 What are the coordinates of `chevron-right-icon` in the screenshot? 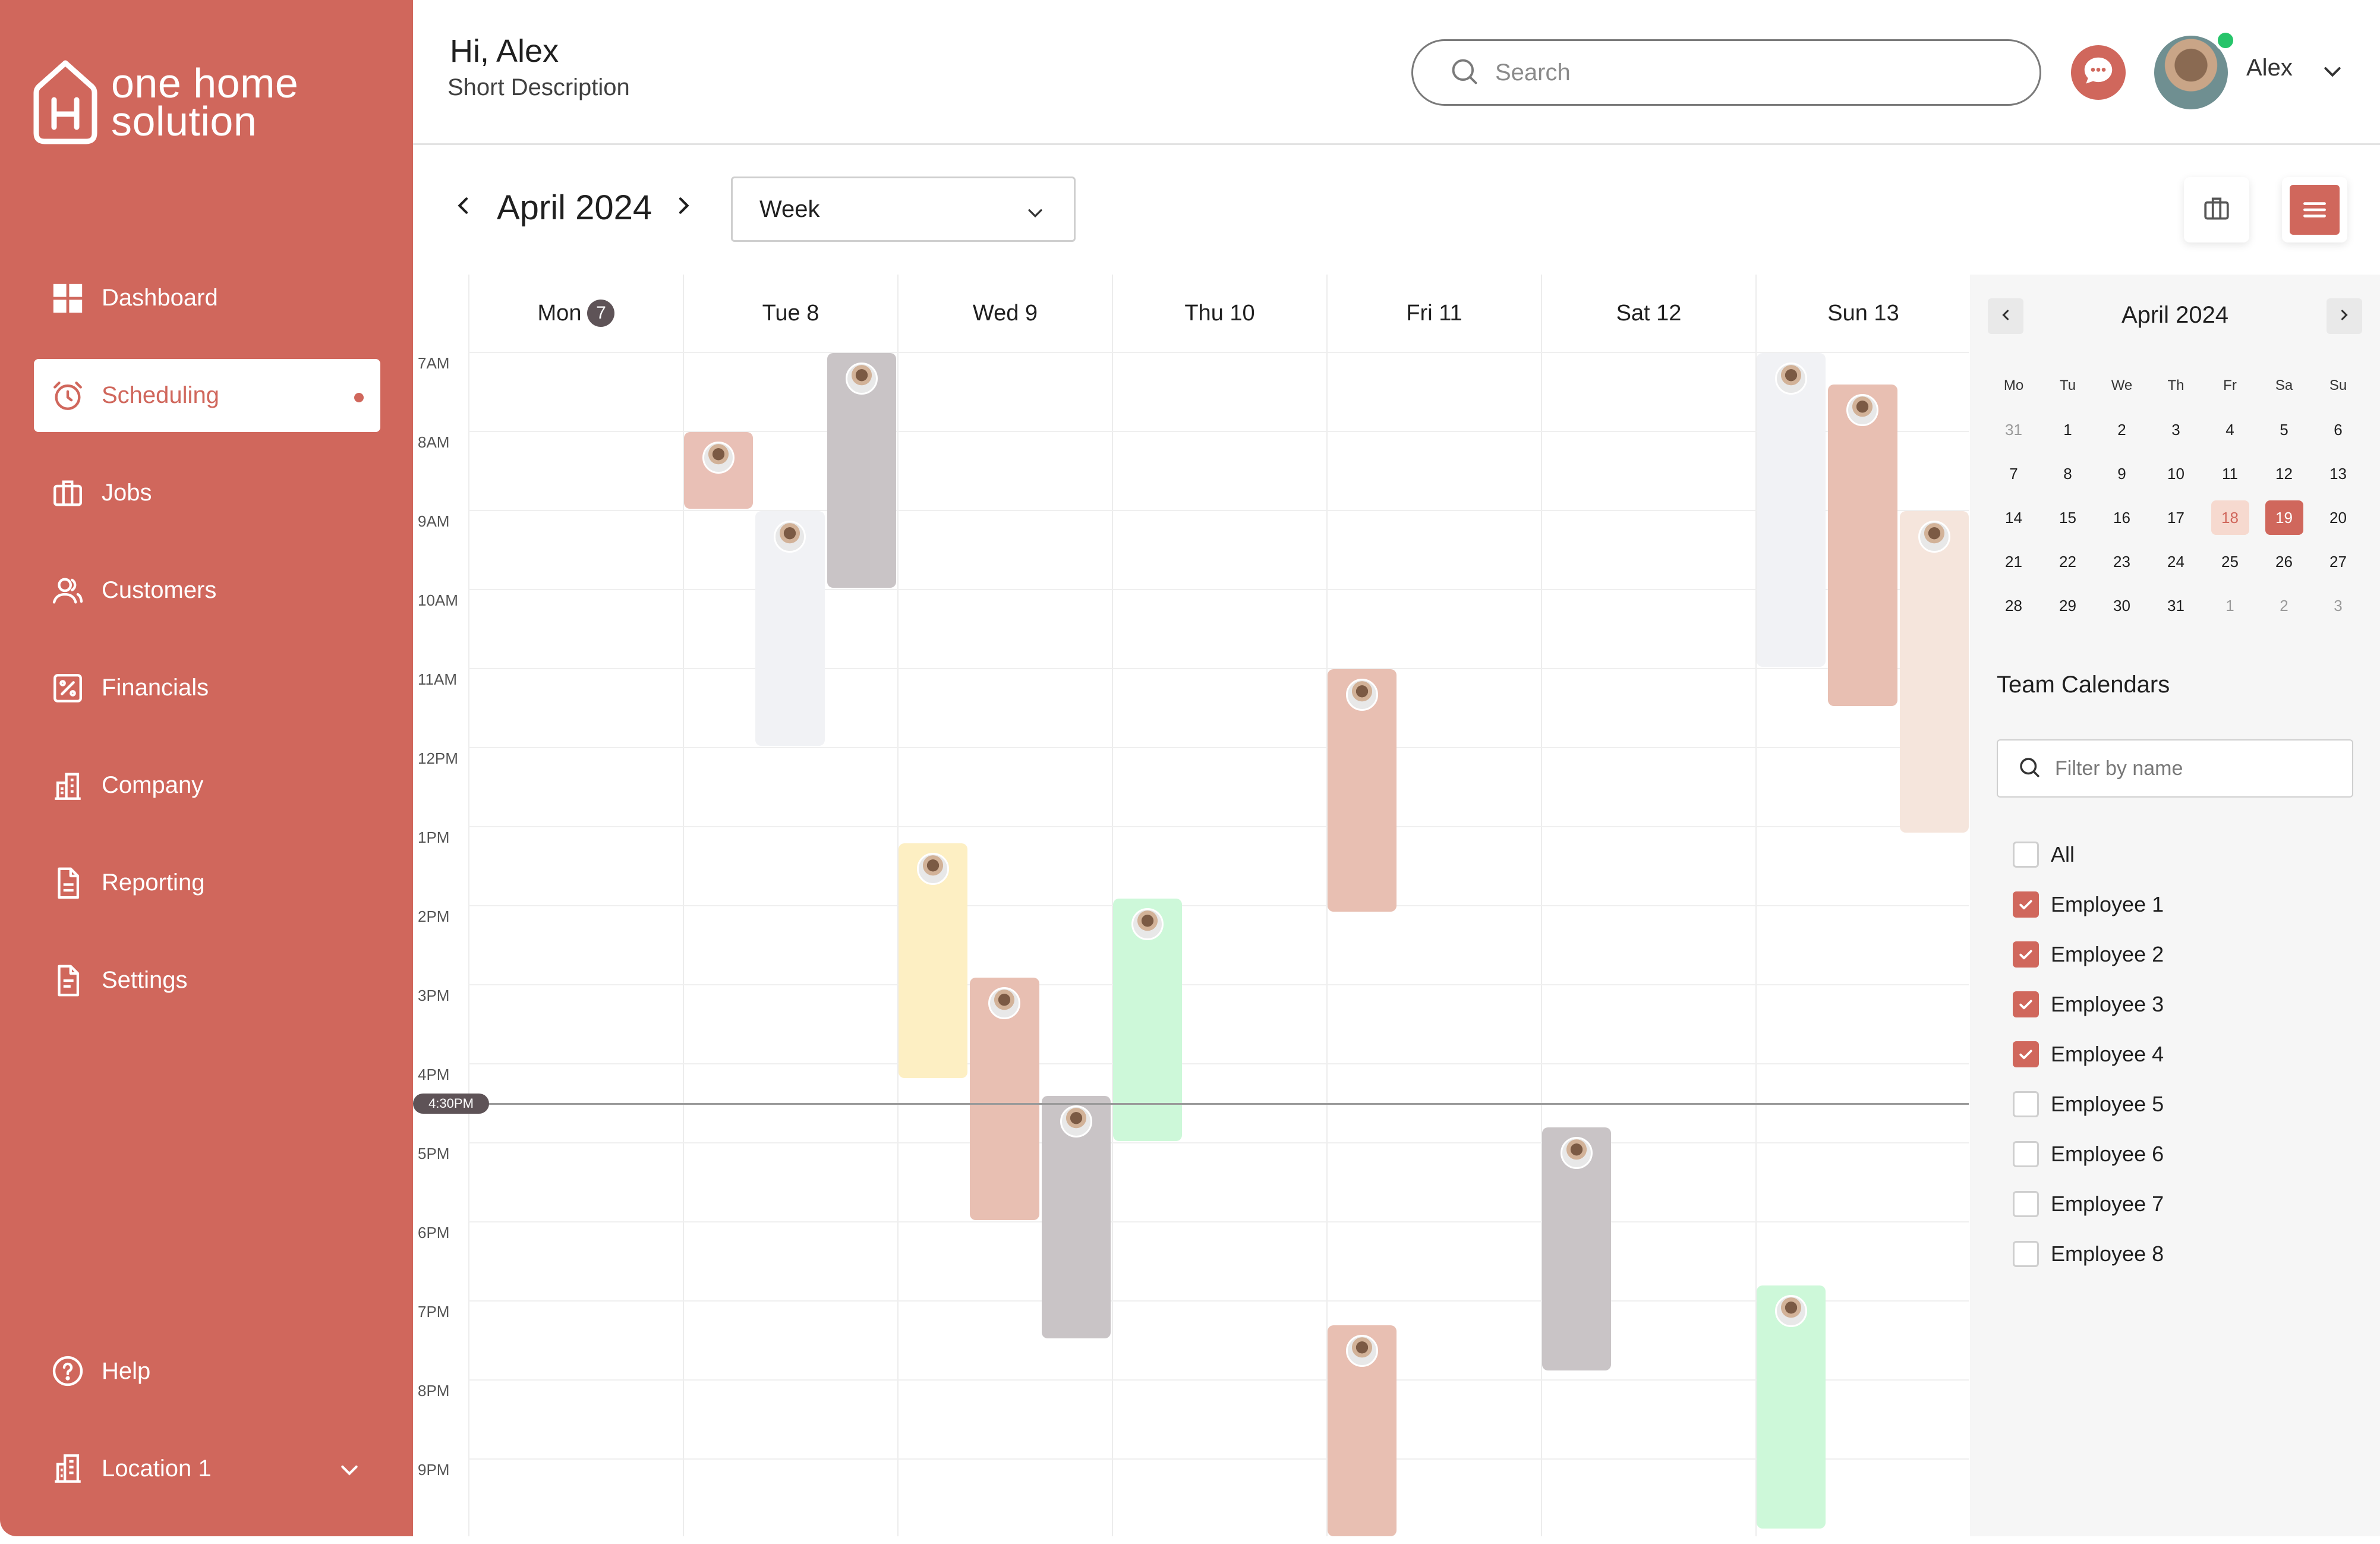 It's located at (683, 207).